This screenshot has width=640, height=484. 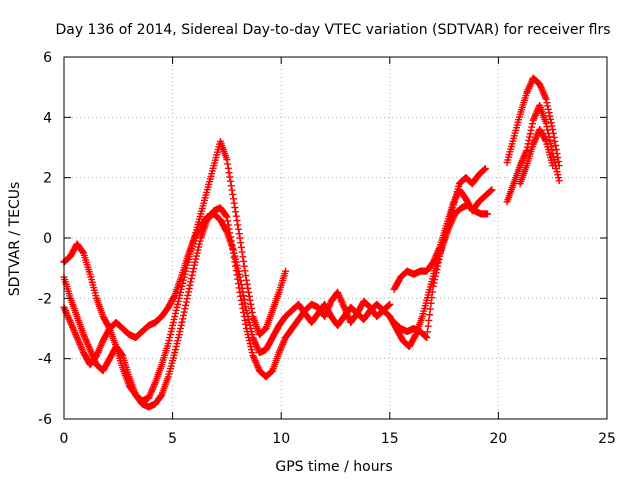 What do you see at coordinates (47, 179) in the screenshot?
I see `y-tick-label: 2` at bounding box center [47, 179].